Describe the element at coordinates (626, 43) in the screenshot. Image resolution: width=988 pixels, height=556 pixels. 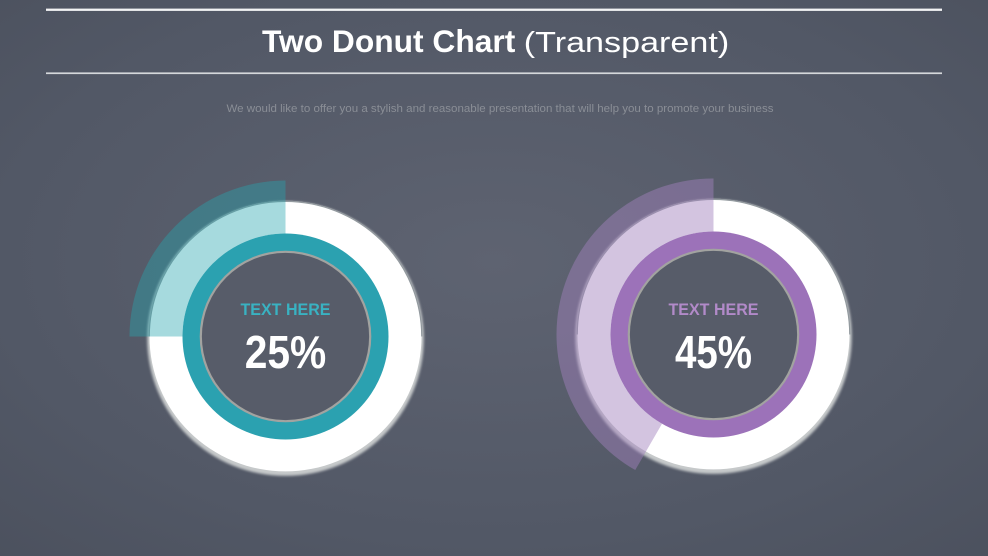
I see `svg-text: (Transparent)` at that location.